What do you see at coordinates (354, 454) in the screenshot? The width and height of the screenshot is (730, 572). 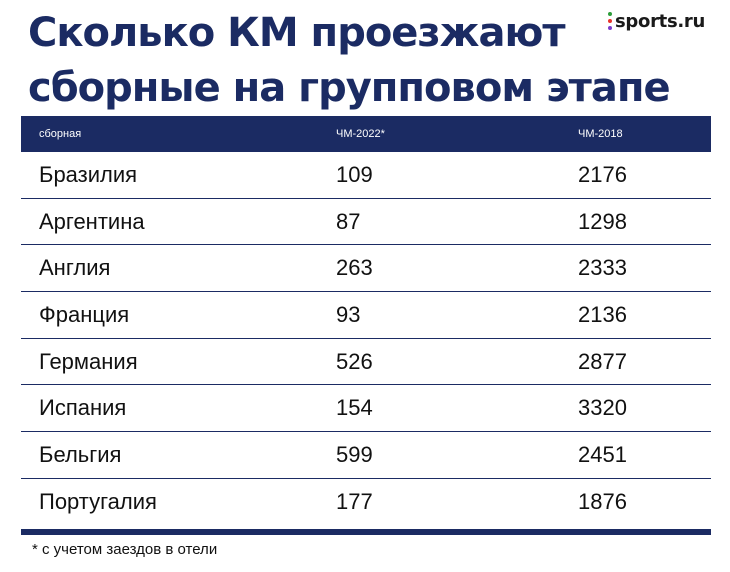 I see `wc2022-cell: 599` at bounding box center [354, 454].